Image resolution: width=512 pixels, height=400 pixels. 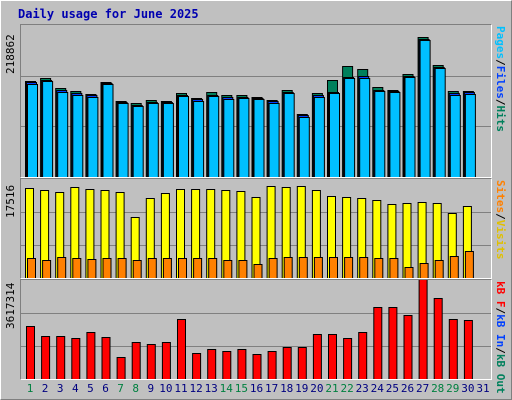 What do you see at coordinates (392, 388) in the screenshot?
I see `day-label-25: 25` at bounding box center [392, 388].